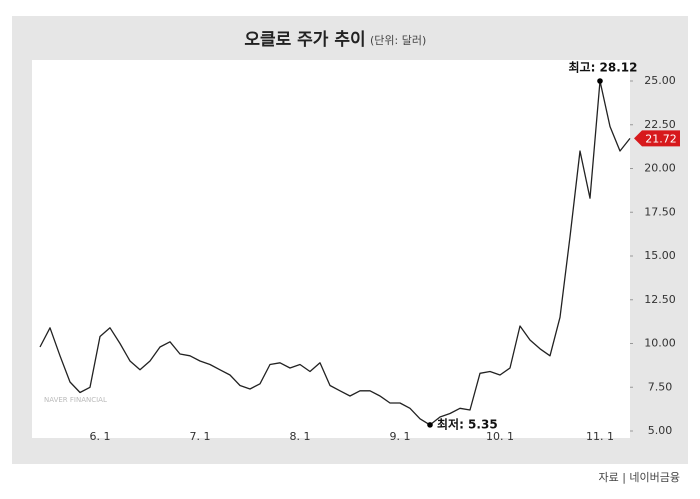  What do you see at coordinates (660, 299) in the screenshot?
I see `y-tick-label: 12.50` at bounding box center [660, 299].